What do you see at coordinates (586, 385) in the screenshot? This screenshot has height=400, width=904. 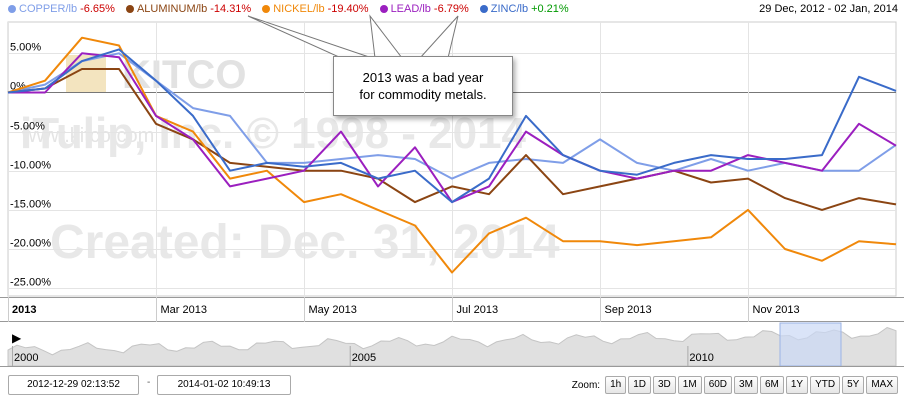 I see `zoom-label: Zoom:` at bounding box center [586, 385].